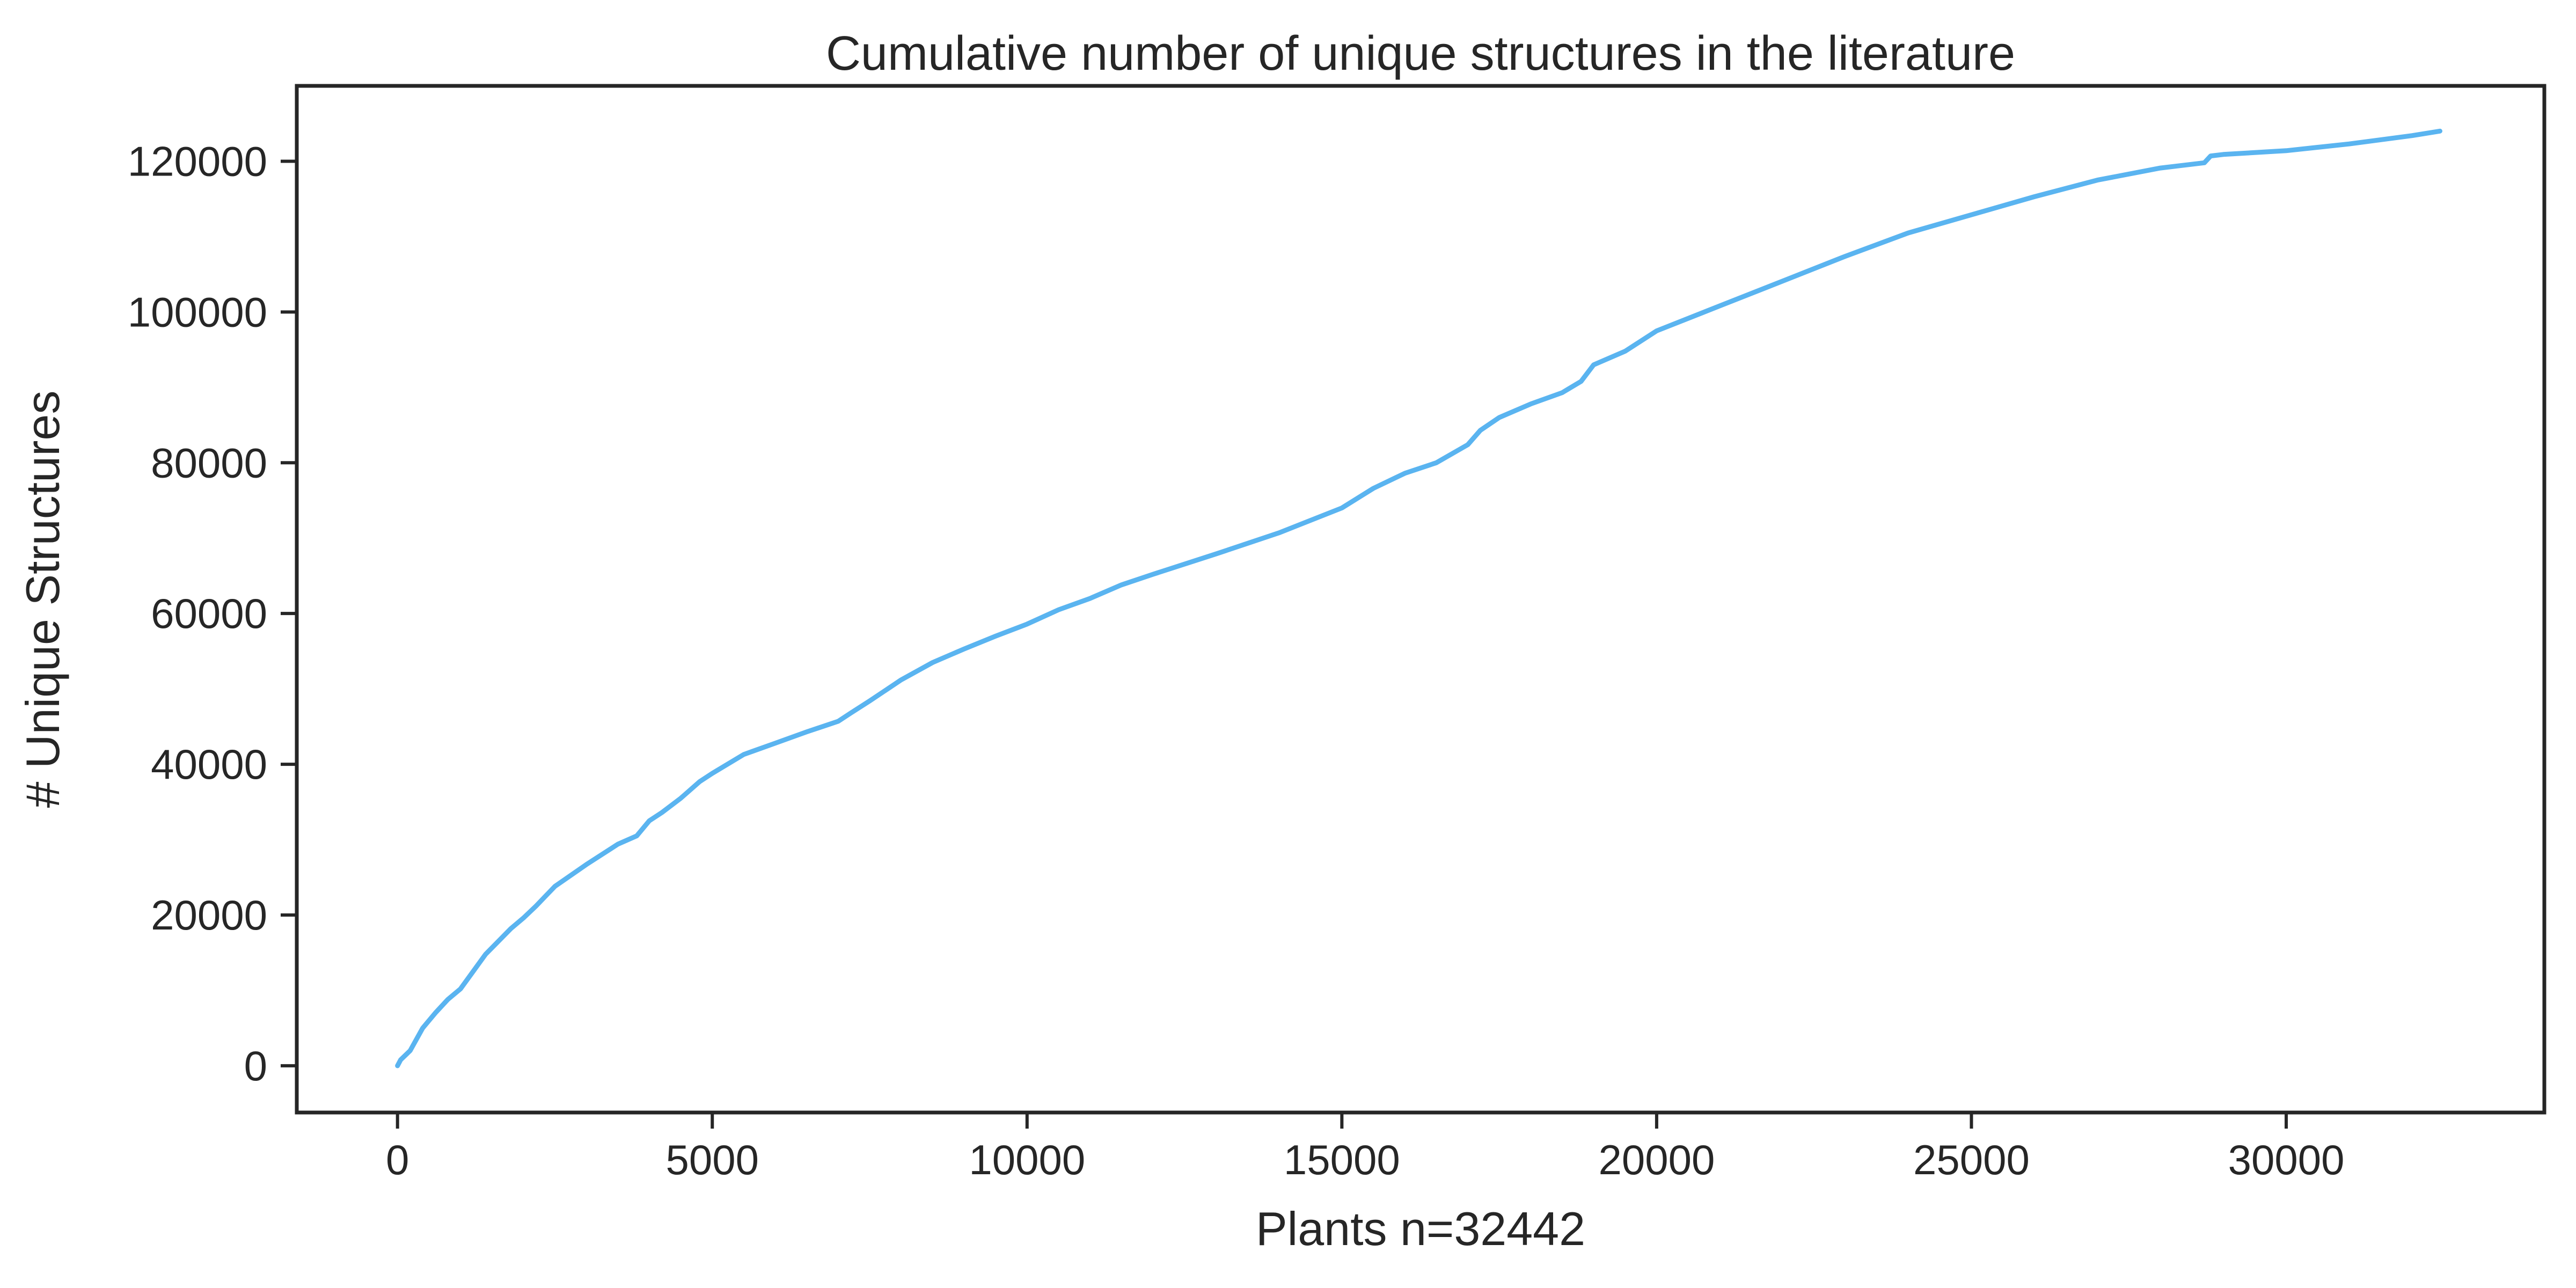  I want to click on x-tick-label: 20000, so click(1656, 1159).